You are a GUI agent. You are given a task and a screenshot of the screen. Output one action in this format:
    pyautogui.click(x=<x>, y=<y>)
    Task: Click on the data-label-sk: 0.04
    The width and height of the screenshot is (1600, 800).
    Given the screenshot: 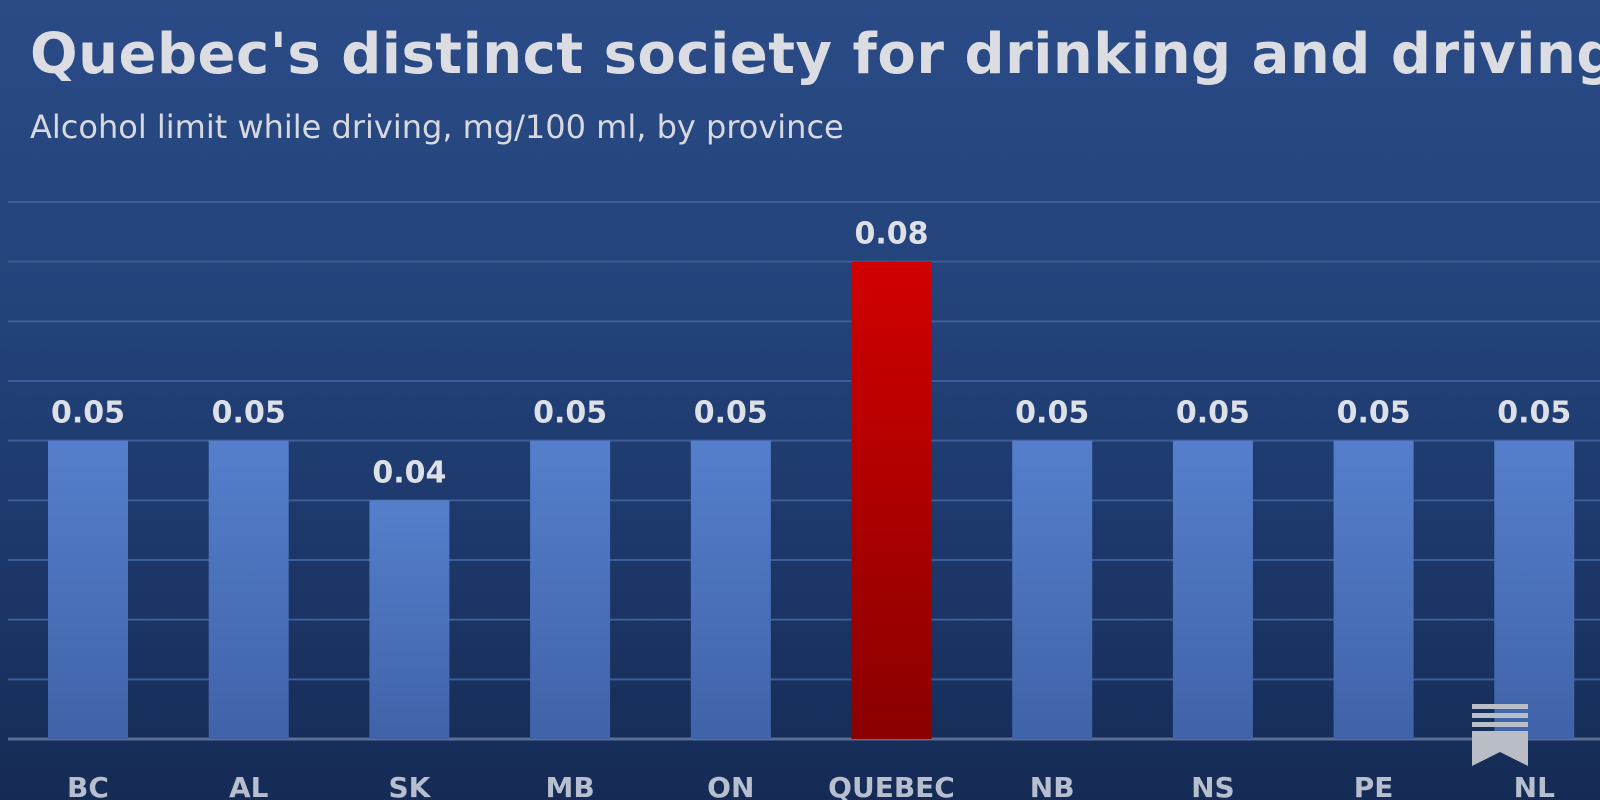 What is the action you would take?
    pyautogui.click(x=409, y=472)
    